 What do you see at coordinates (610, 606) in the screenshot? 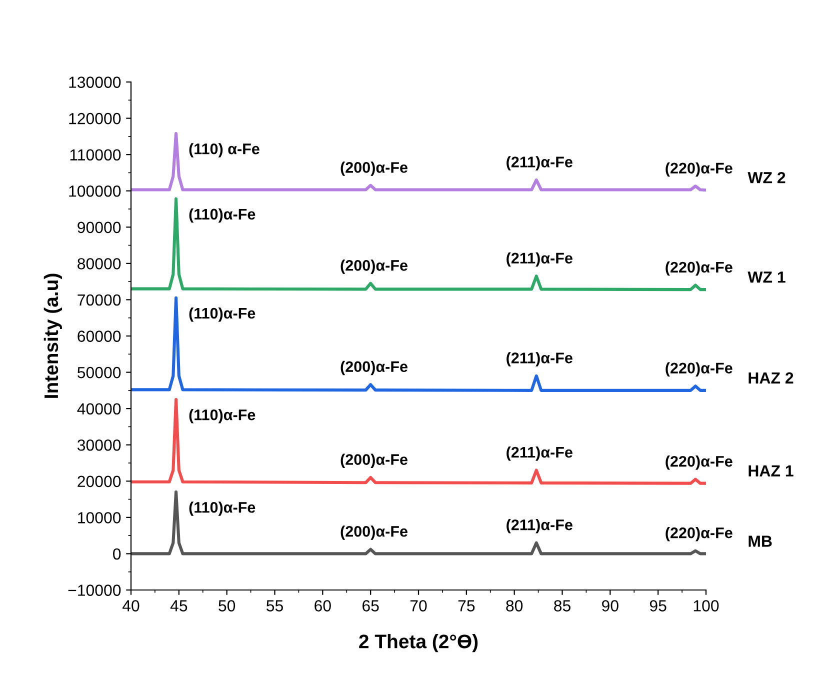
I see `x-tick-label: 90` at bounding box center [610, 606].